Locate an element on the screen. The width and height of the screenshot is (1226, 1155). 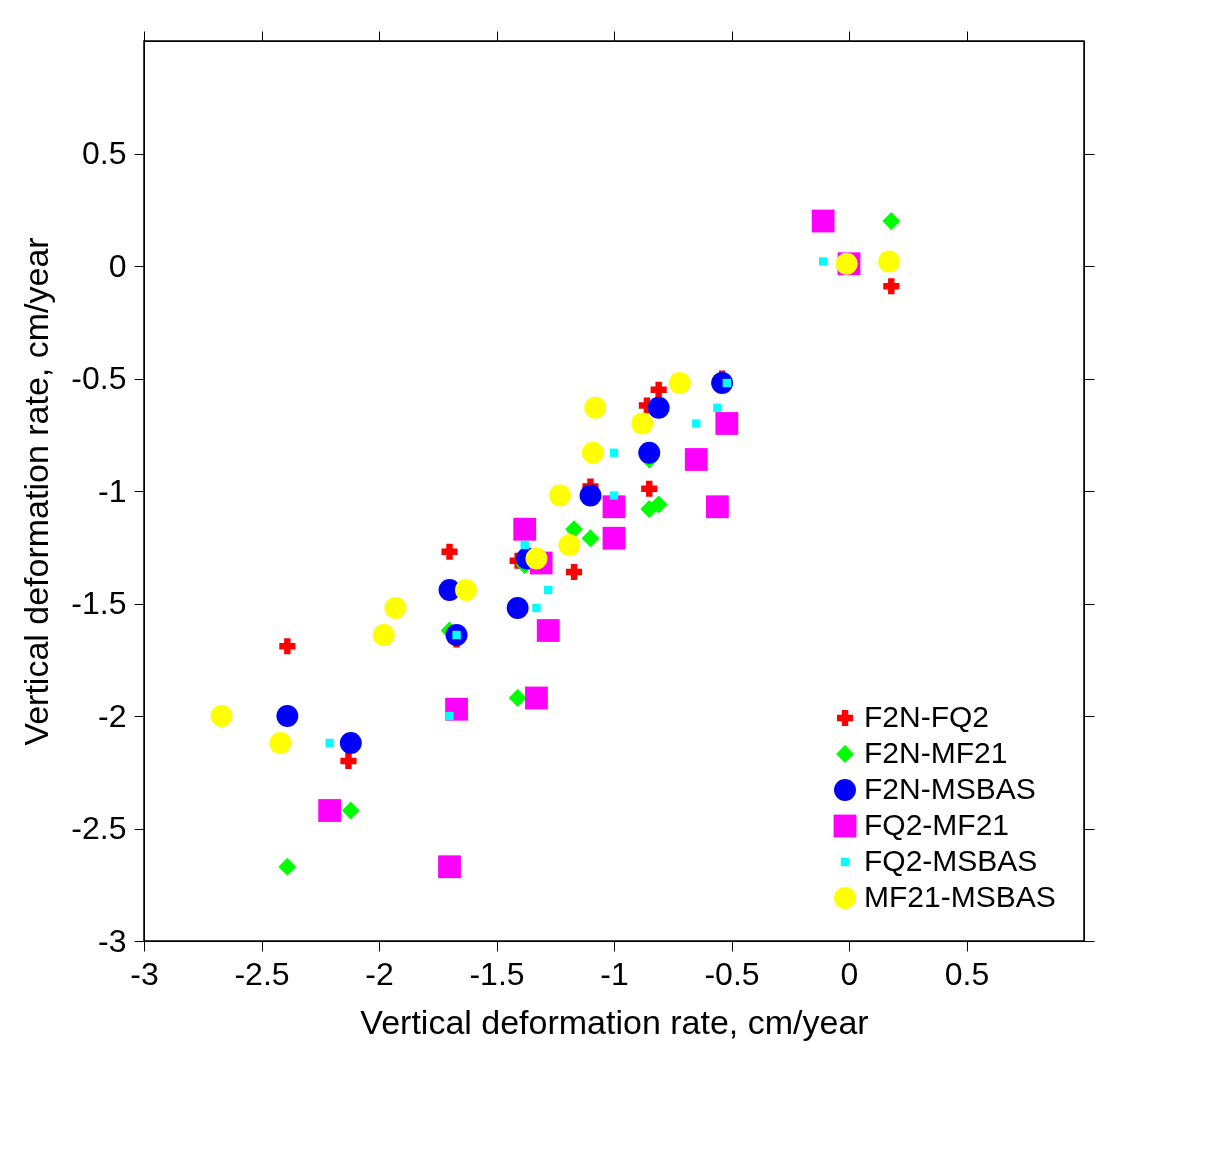
y-tick-label: 0 is located at coordinates (117, 265).